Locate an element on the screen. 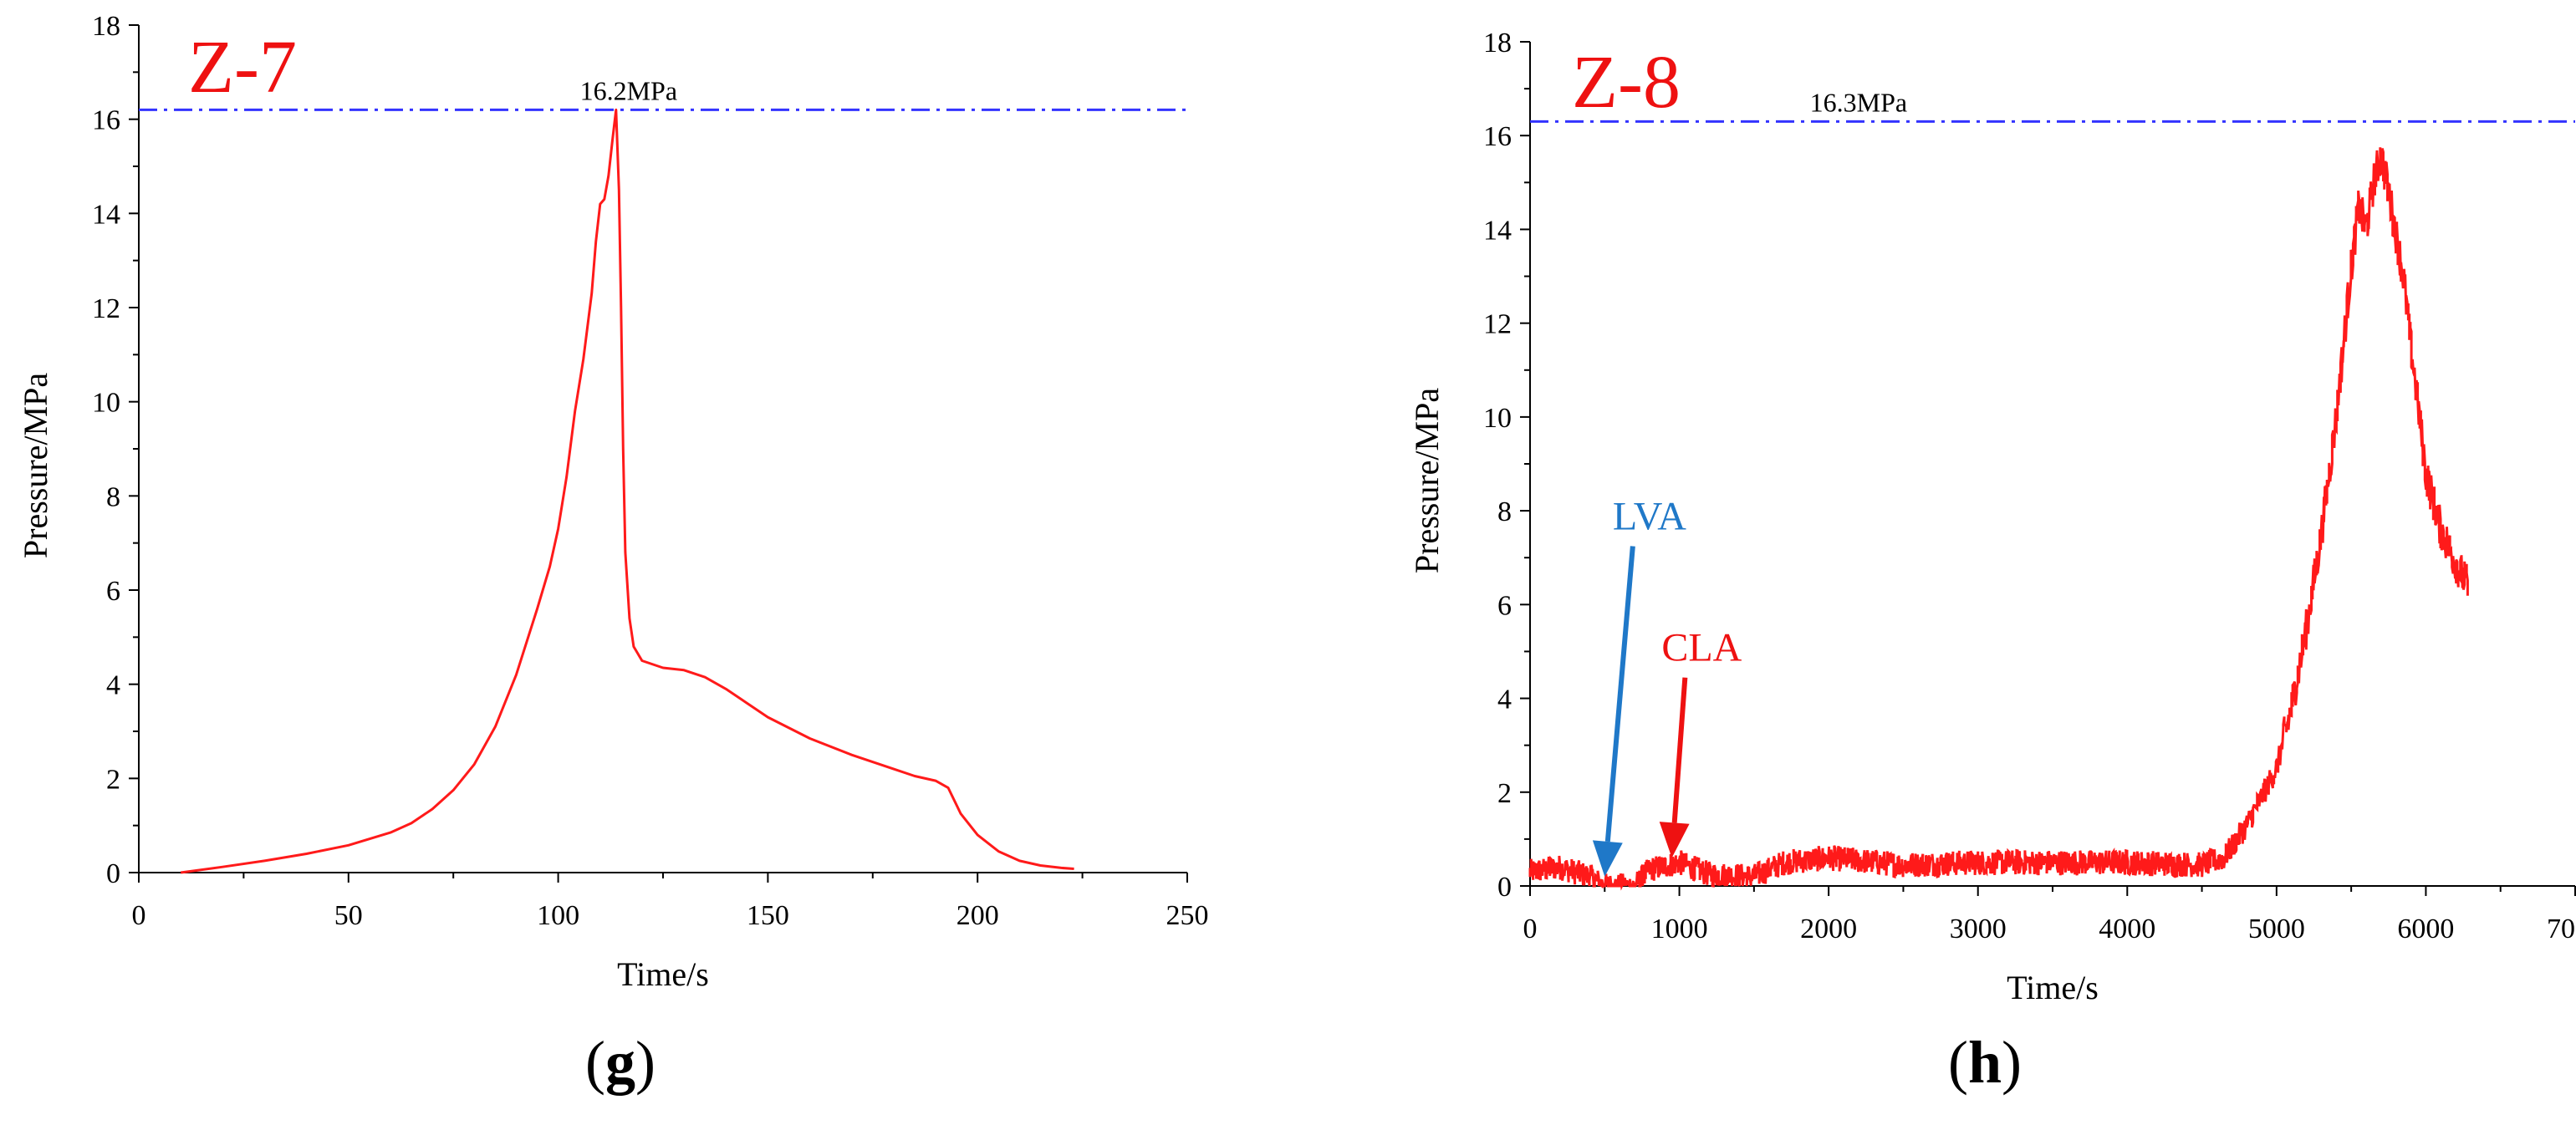 Image resolution: width=2576 pixels, height=1125 pixels. chart-g-x-tick-label: 250 is located at coordinates (1187, 915).